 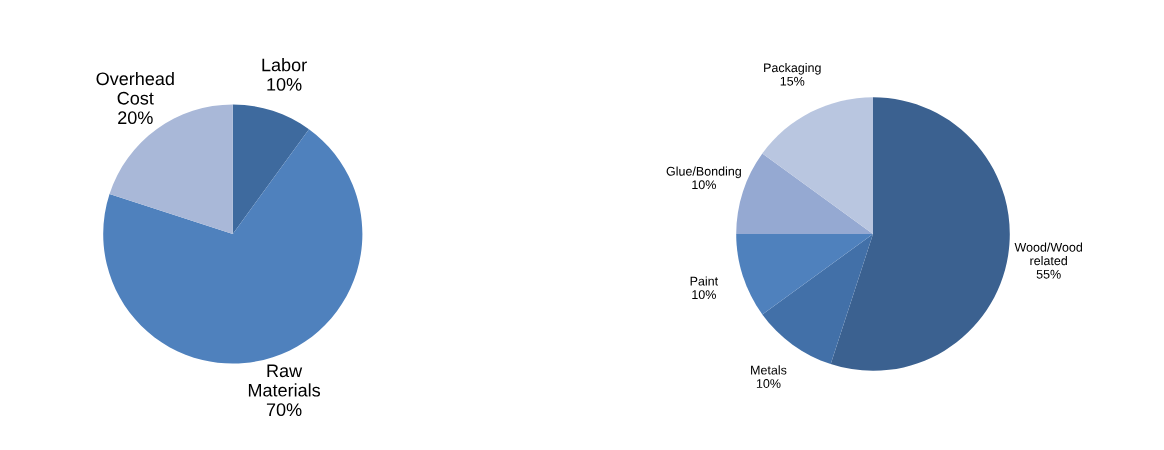 What do you see at coordinates (703, 172) in the screenshot?
I see `slice-label: Glue/Bonding` at bounding box center [703, 172].